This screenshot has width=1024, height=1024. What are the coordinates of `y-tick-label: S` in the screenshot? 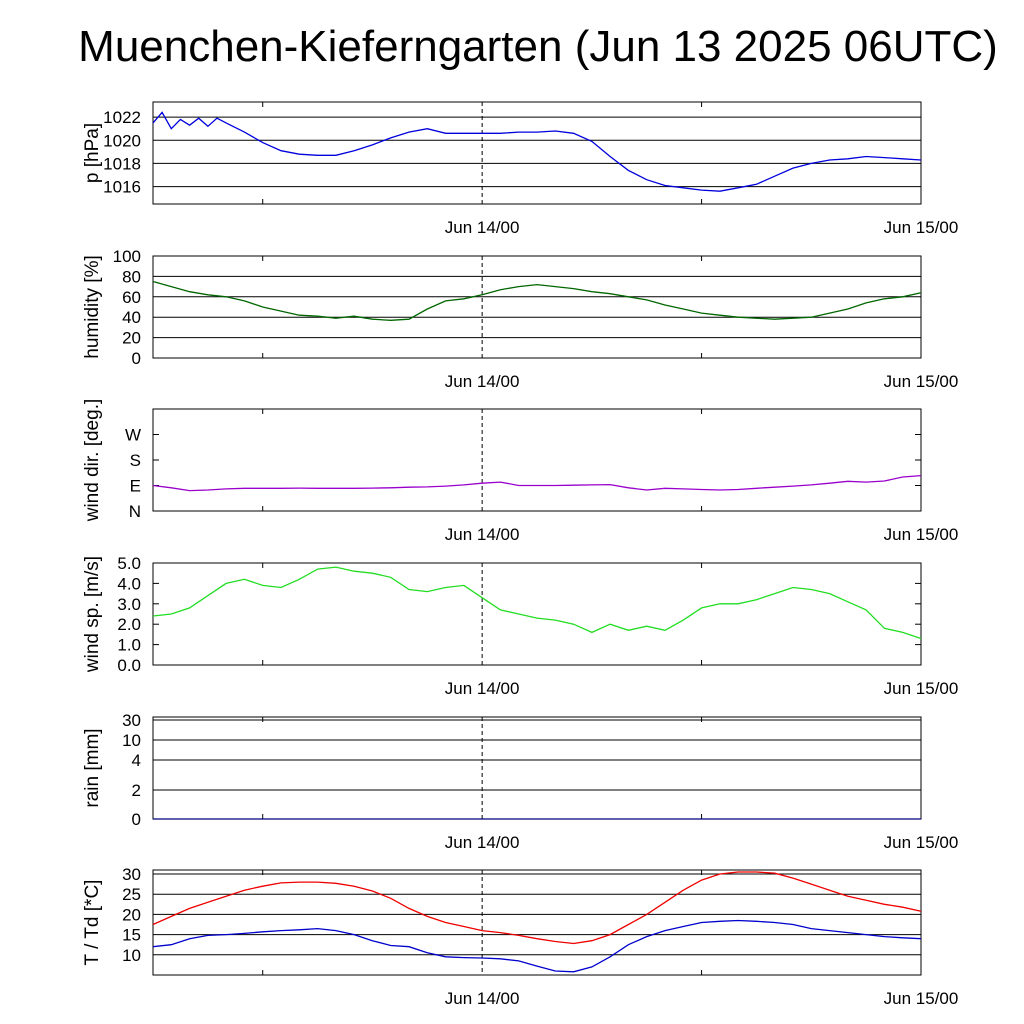 It's located at (135, 460).